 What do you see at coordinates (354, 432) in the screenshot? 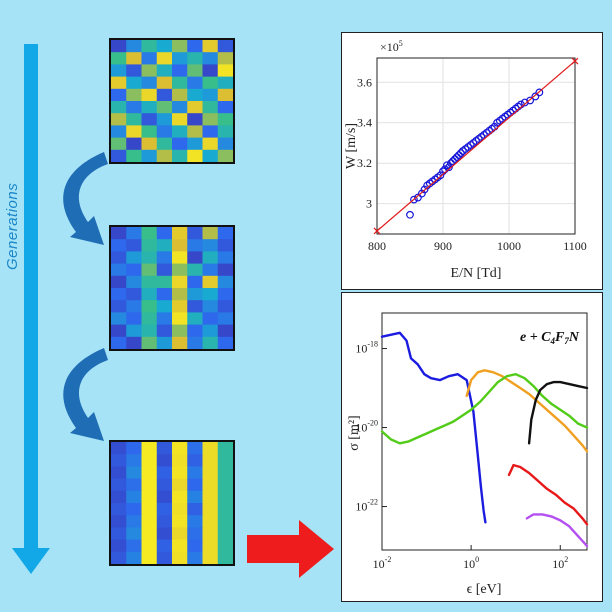
I see `y-axis-label: σ [m²]` at bounding box center [354, 432].